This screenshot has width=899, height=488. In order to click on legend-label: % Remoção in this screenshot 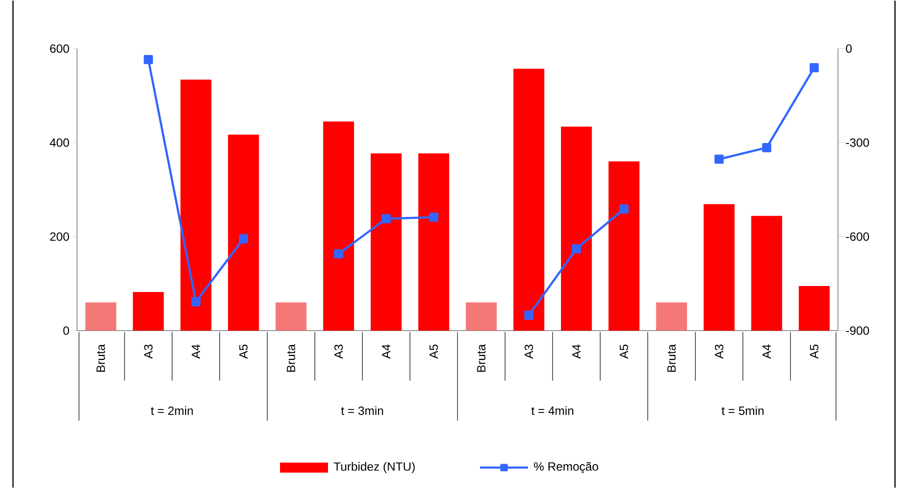, I will do `click(566, 468)`.